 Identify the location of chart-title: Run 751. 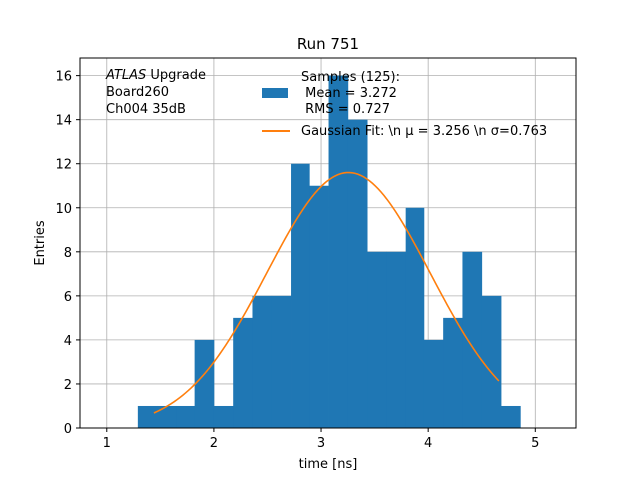
(328, 44).